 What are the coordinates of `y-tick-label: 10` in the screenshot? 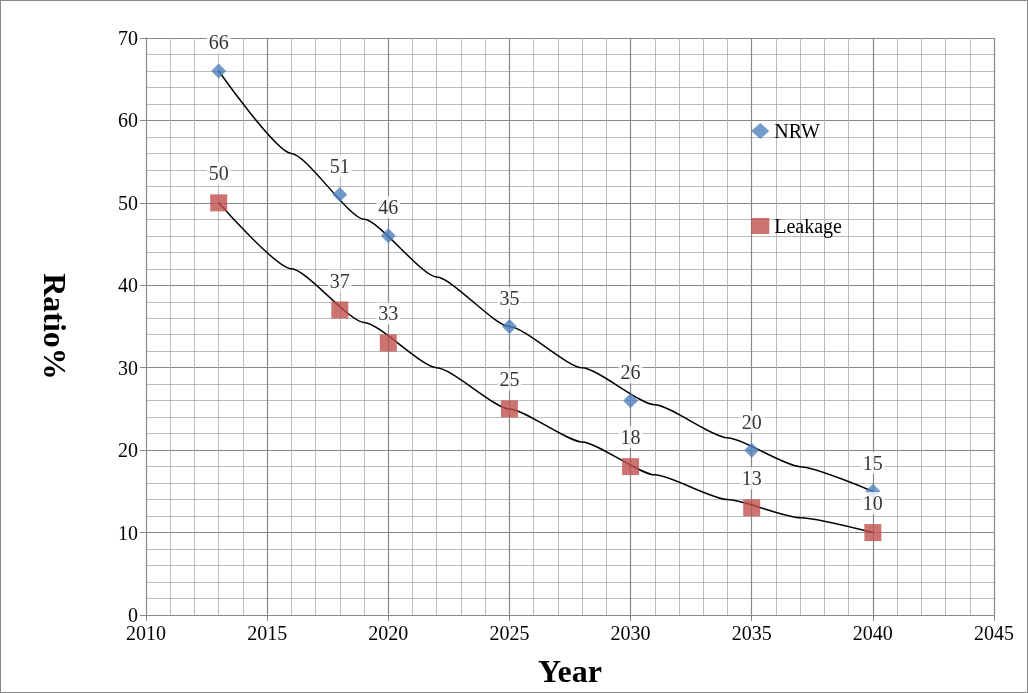 It's located at (128, 532).